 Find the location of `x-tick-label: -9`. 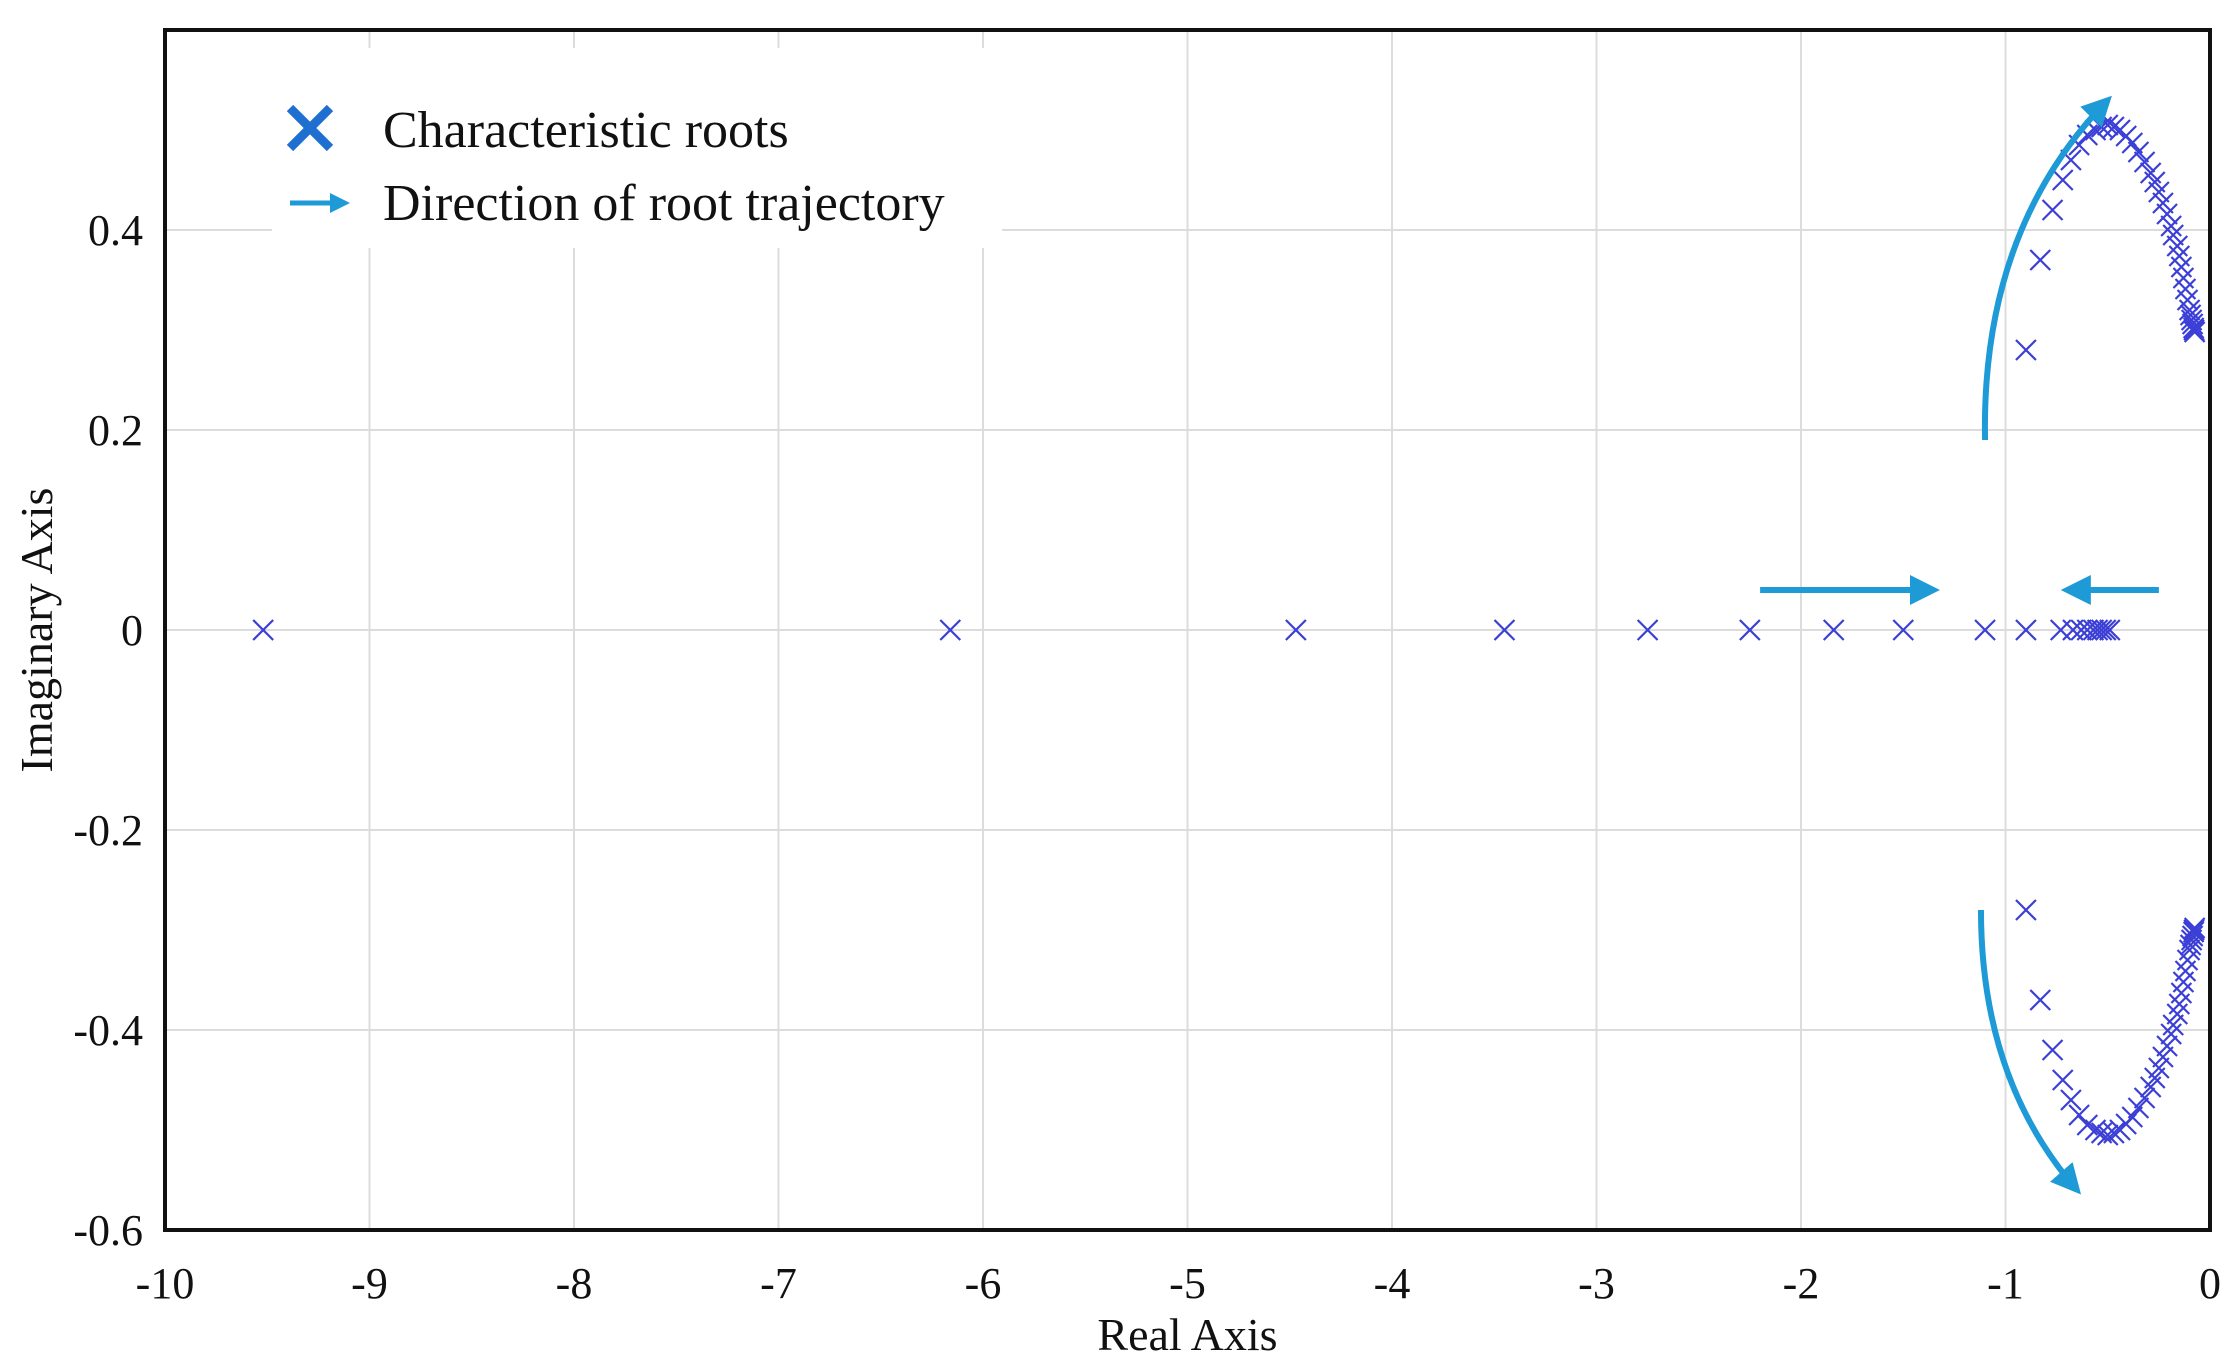

x-tick-label: -9 is located at coordinates (369, 1283).